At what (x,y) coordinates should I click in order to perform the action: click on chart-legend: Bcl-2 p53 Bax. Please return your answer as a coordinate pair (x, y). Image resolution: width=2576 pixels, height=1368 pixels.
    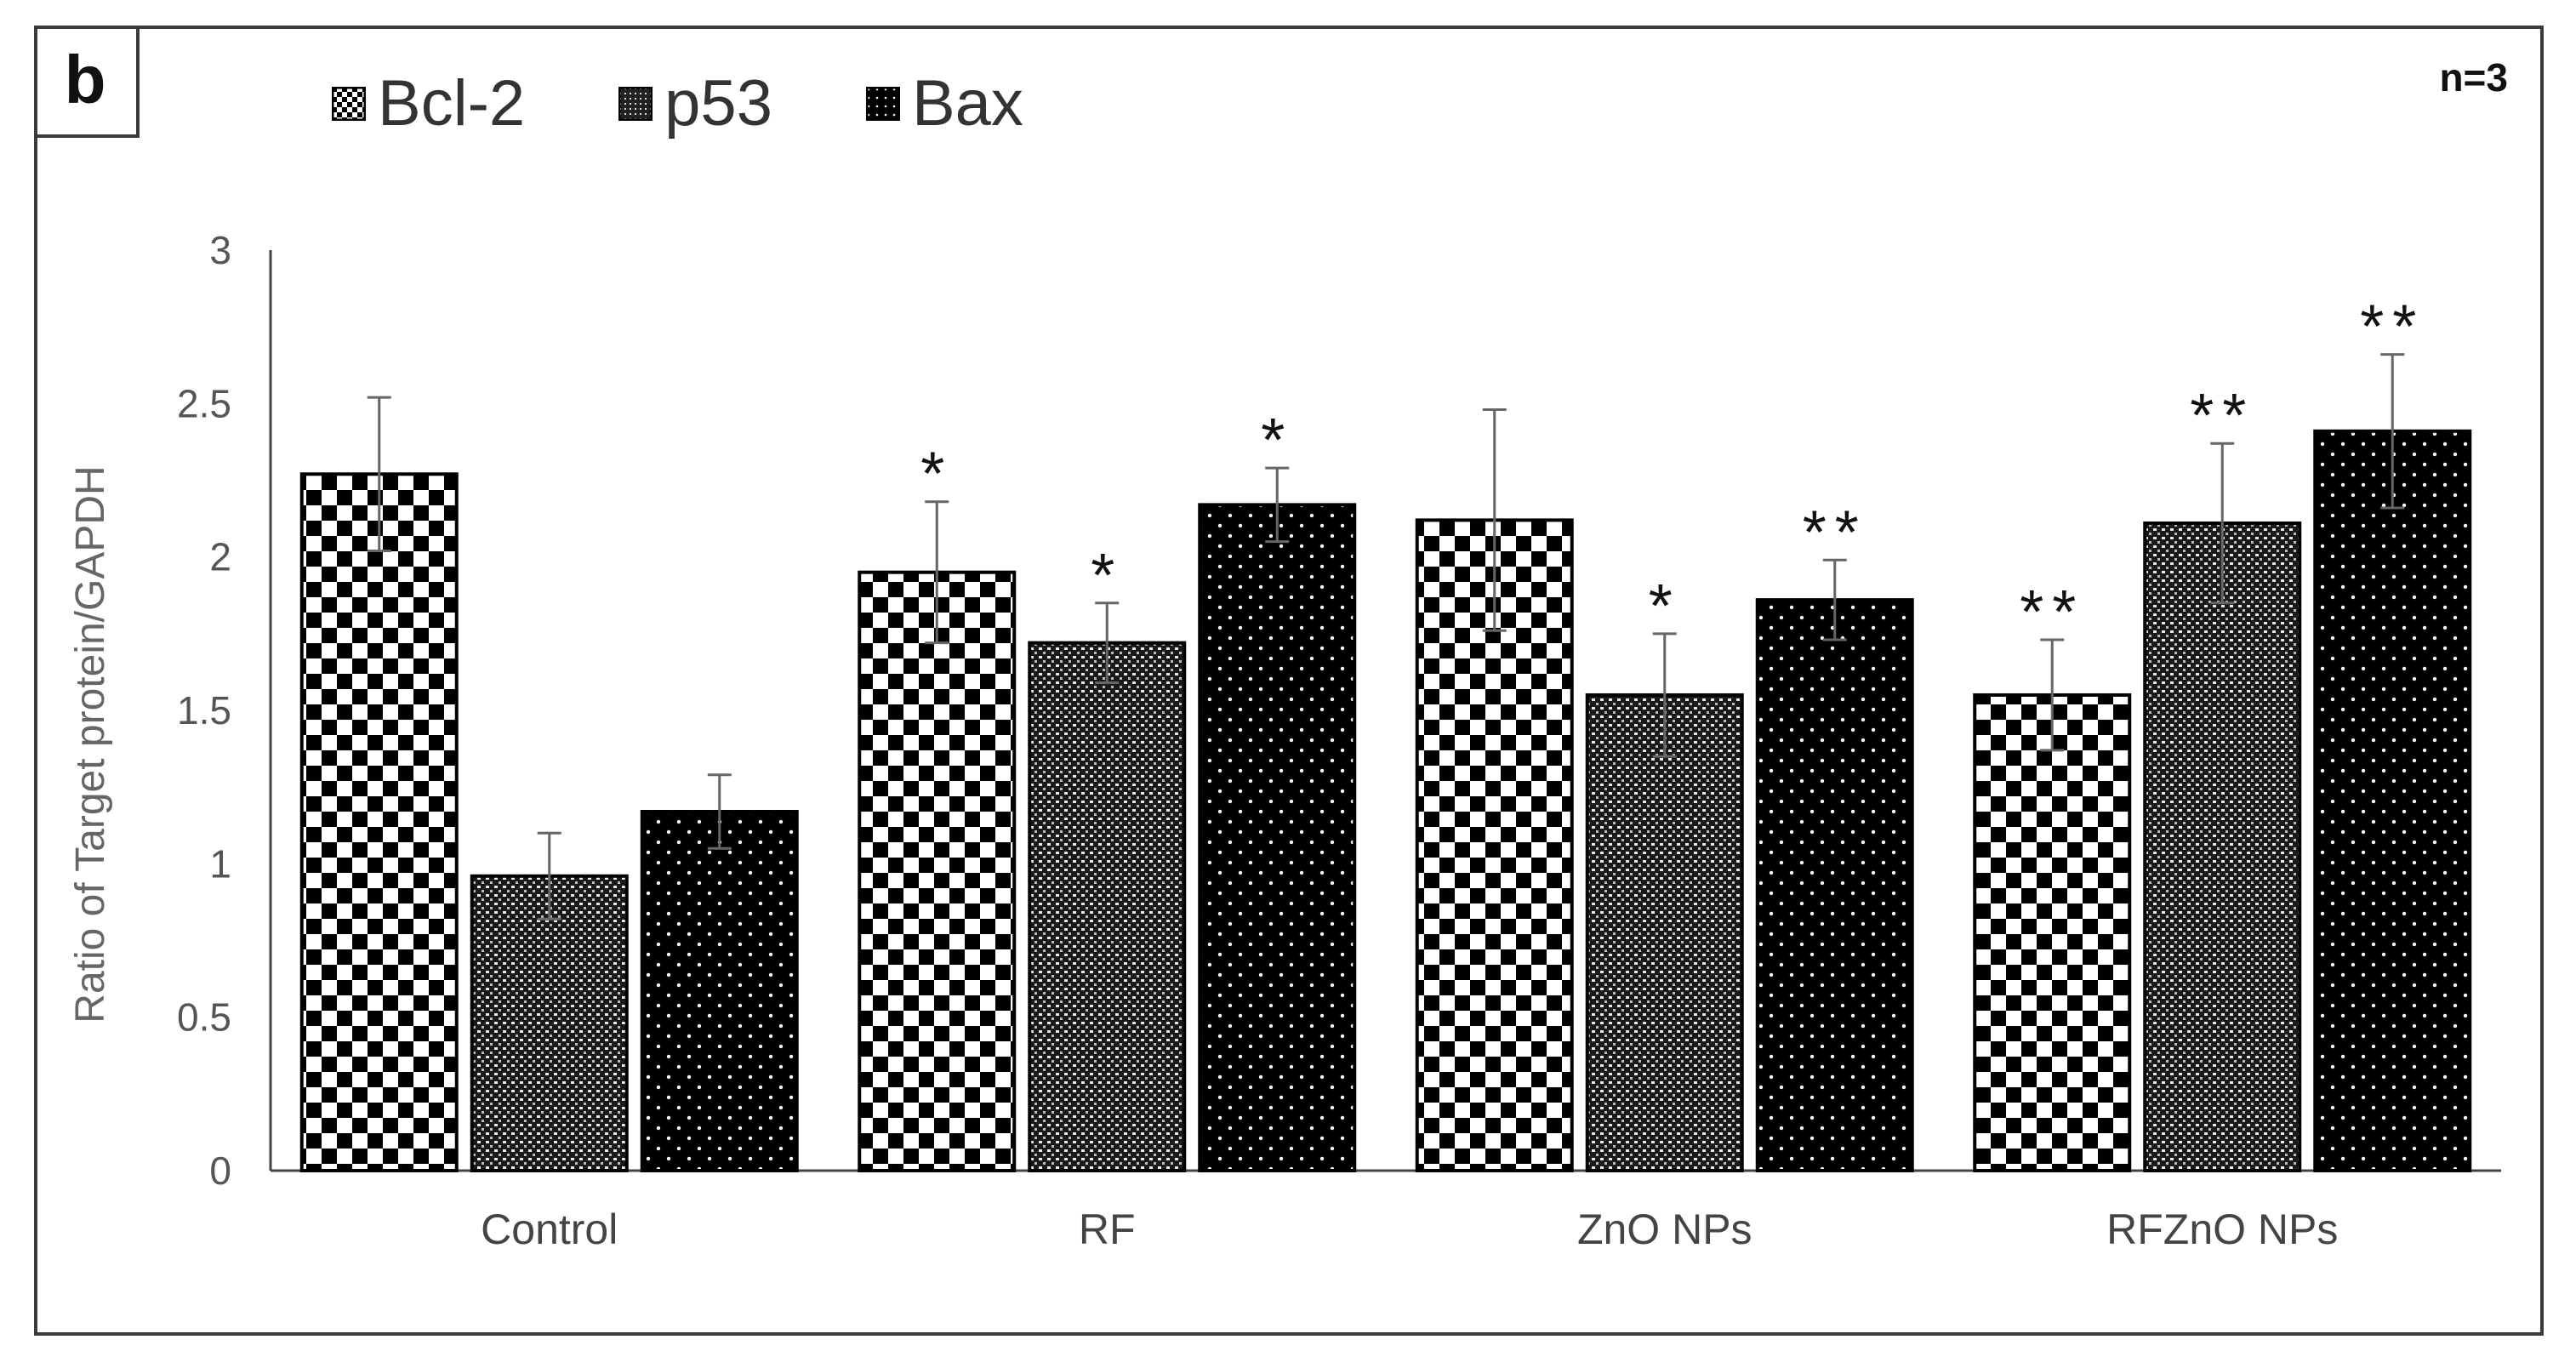
    Looking at the image, I should click on (678, 103).